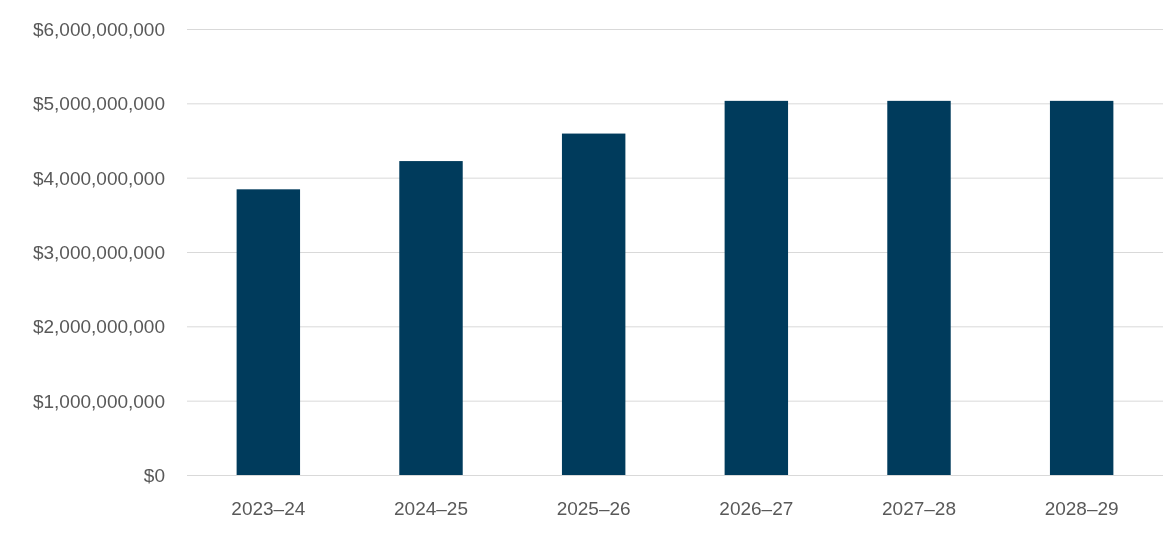 The image size is (1170, 538). What do you see at coordinates (268, 509) in the screenshot?
I see `x-tick-label: 2023–24` at bounding box center [268, 509].